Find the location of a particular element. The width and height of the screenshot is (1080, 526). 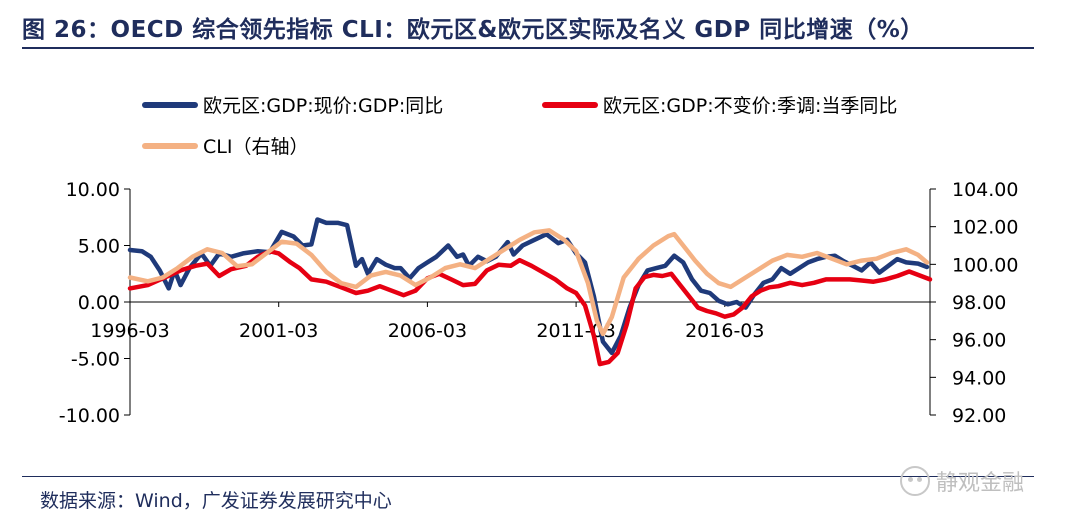

right-tick-label: 102.00 is located at coordinates (985, 228).